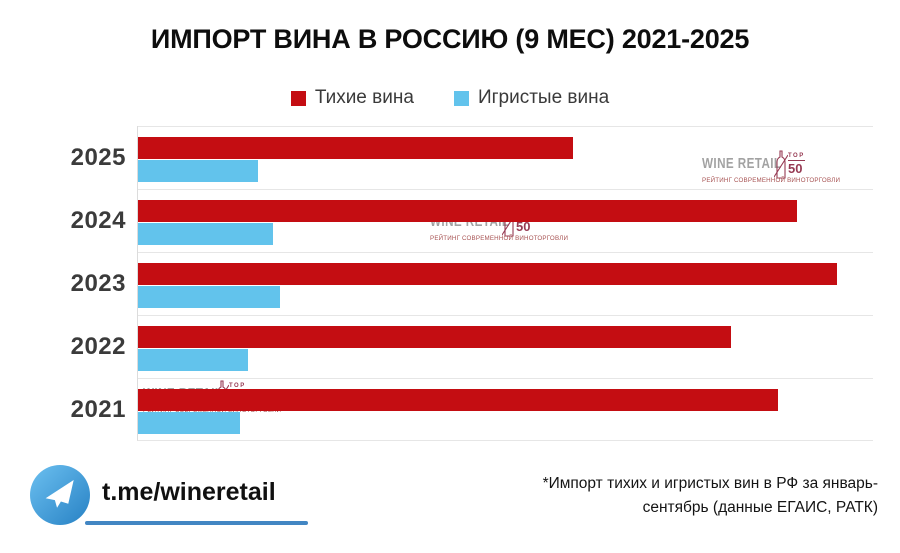  I want to click on bar-still-wine-2022, so click(435, 337).